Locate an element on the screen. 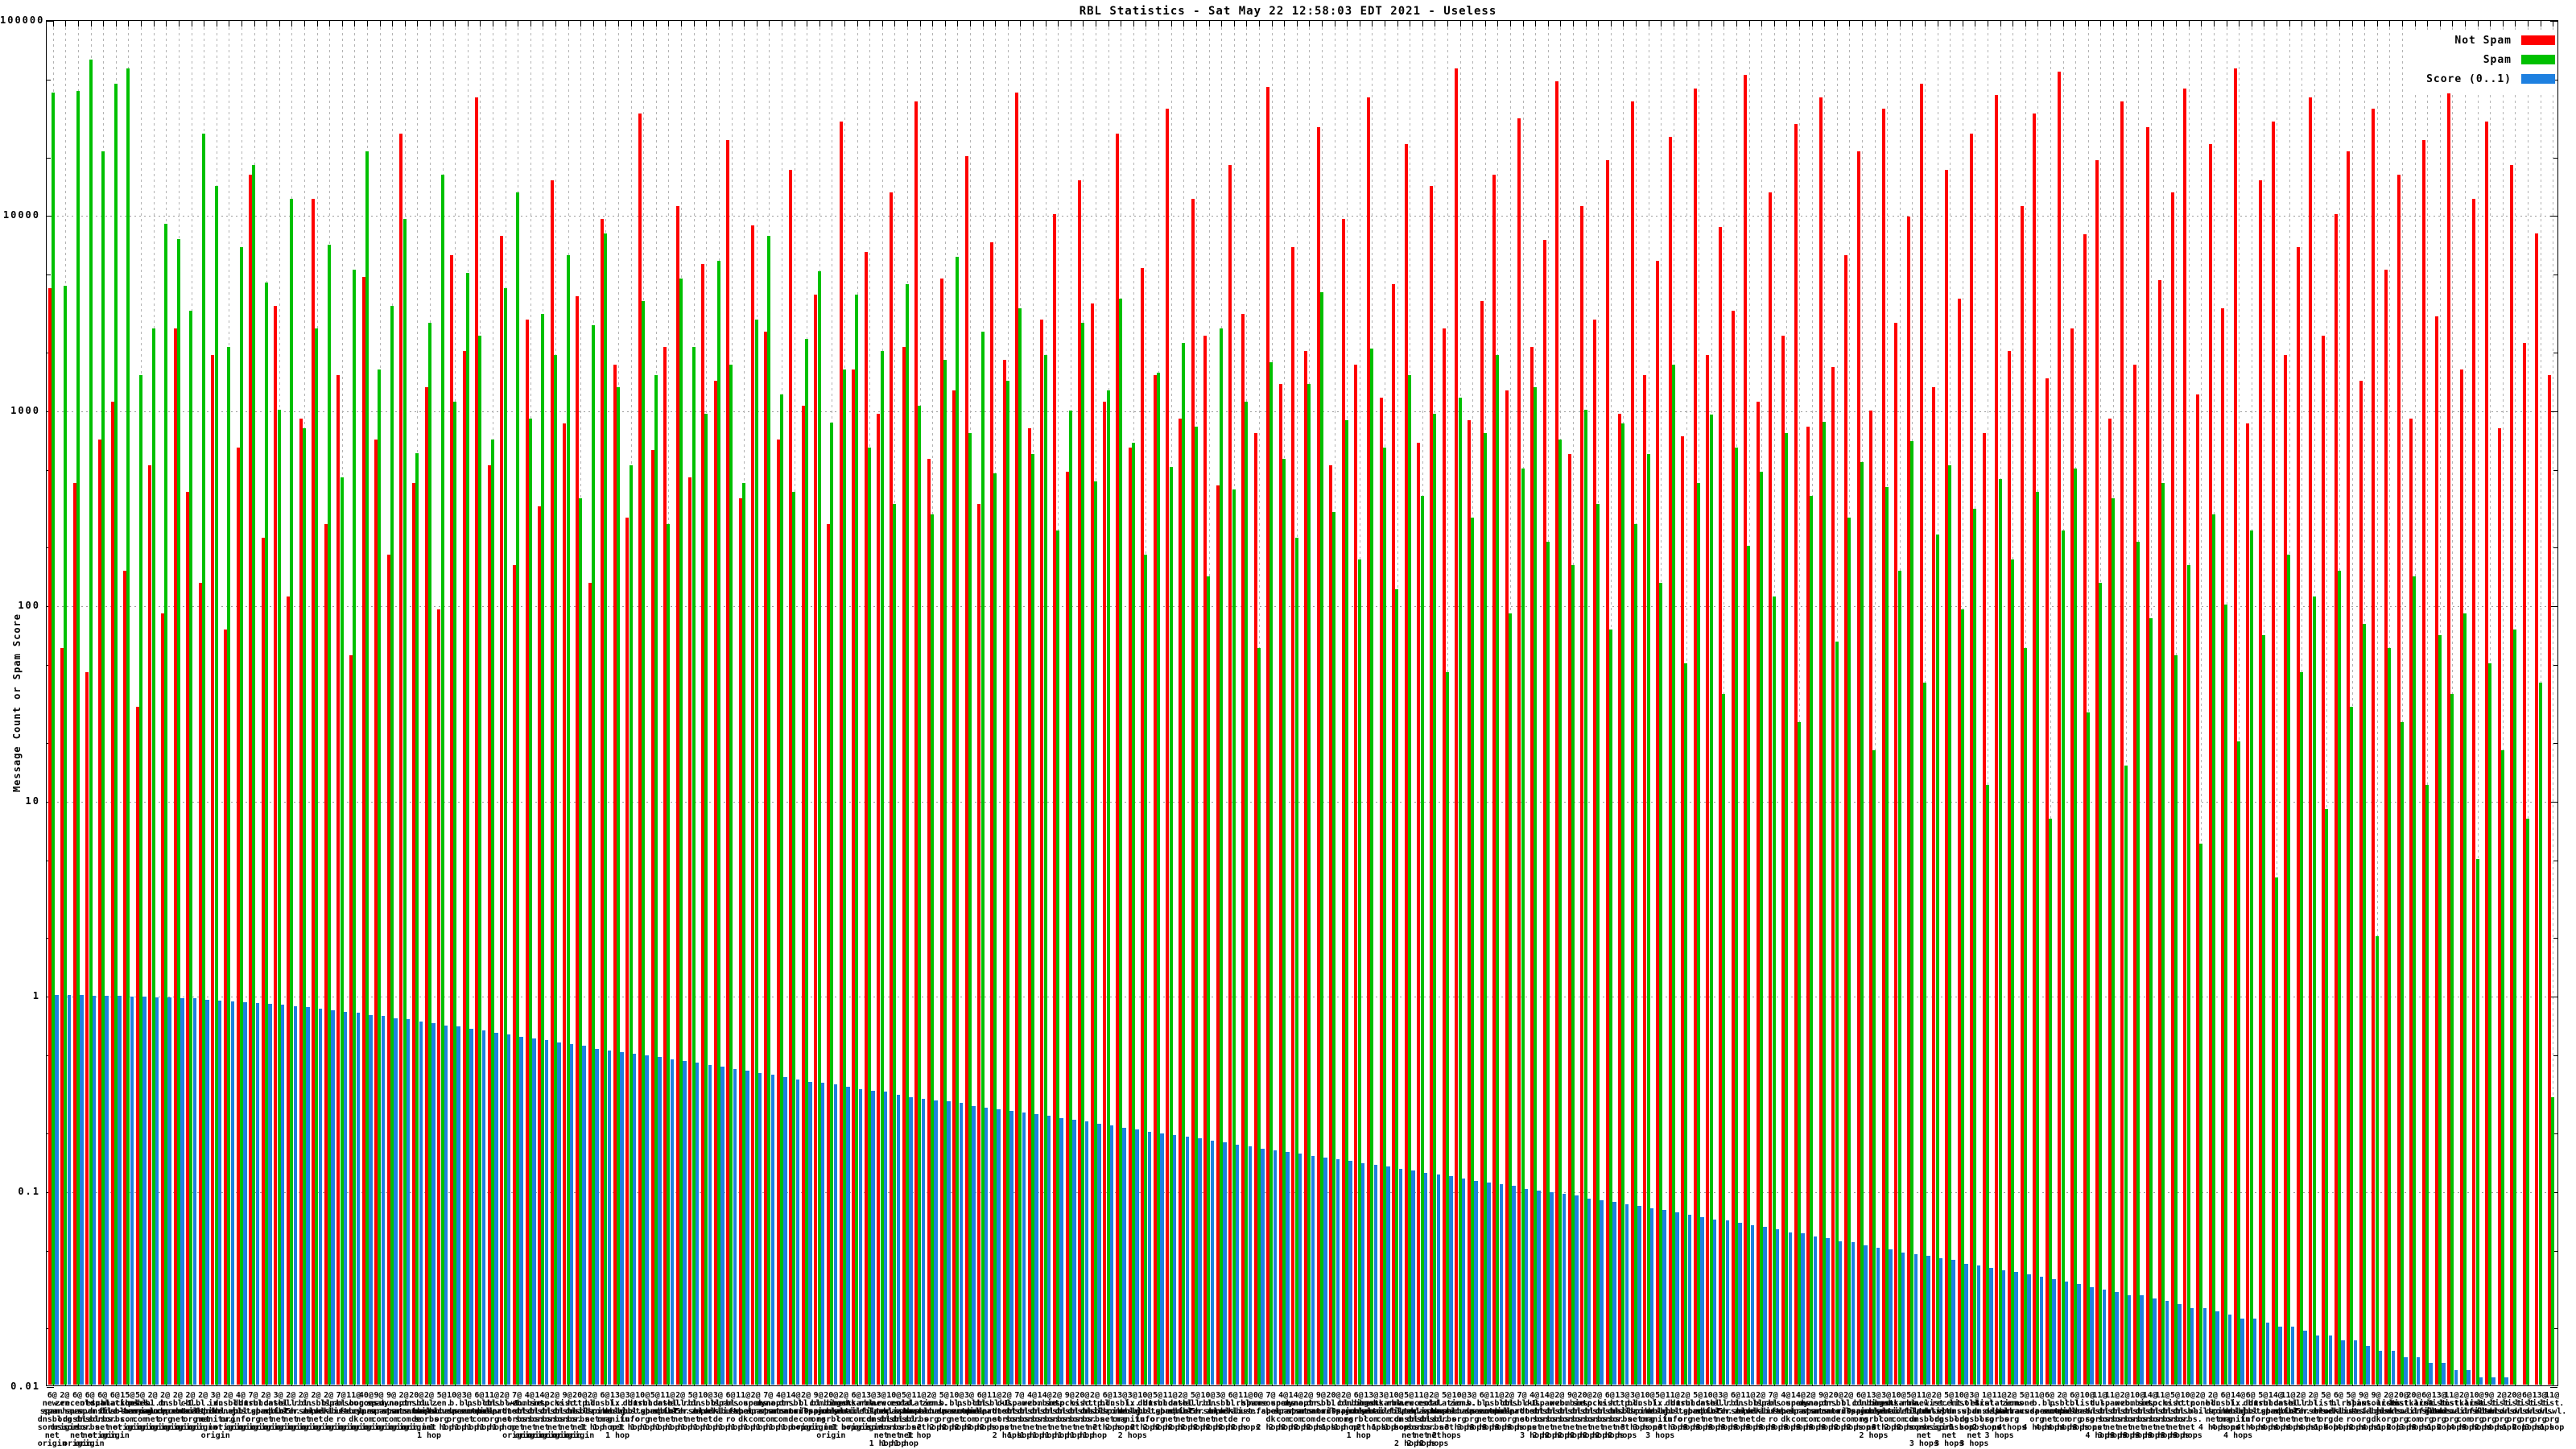  x-category-label: dronebl. is located at coordinates (605, 1411).